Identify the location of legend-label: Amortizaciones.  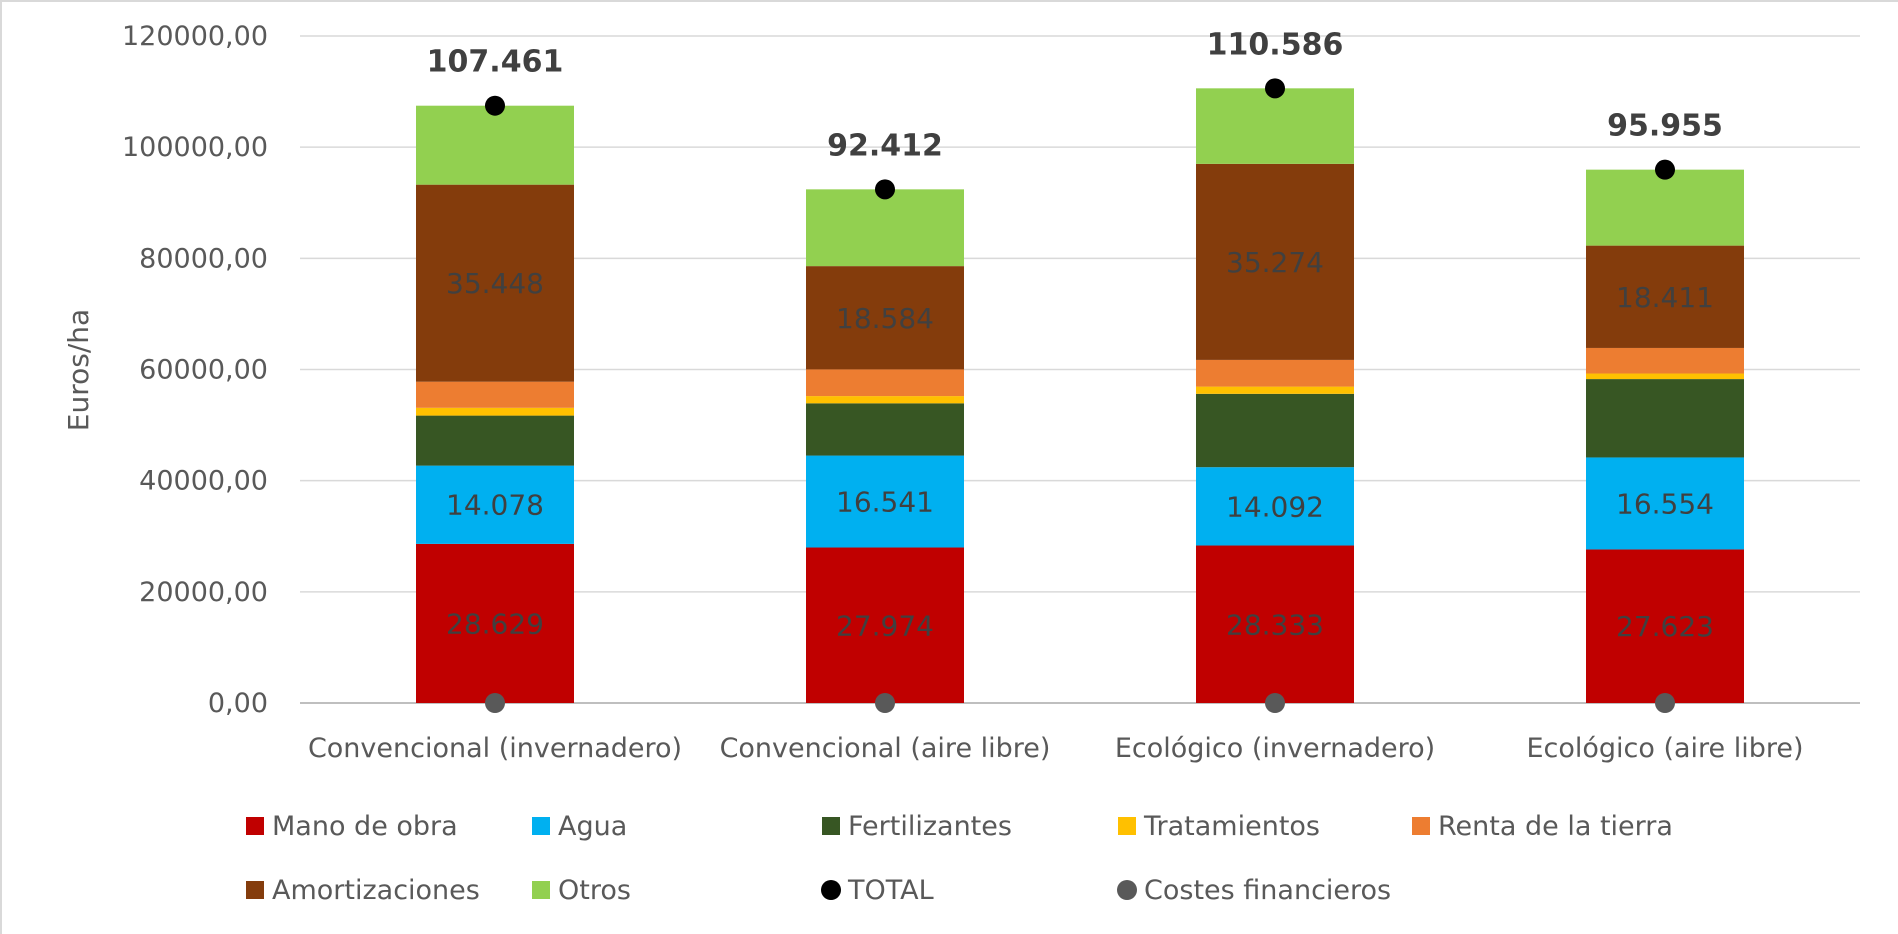
(376, 890).